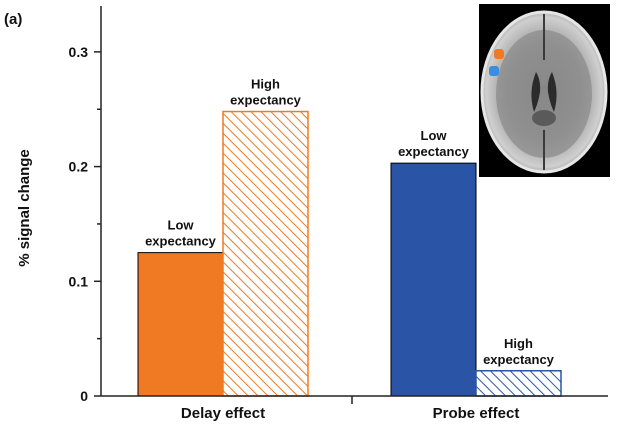  I want to click on bar-high-expectancy-probe, so click(518, 383).